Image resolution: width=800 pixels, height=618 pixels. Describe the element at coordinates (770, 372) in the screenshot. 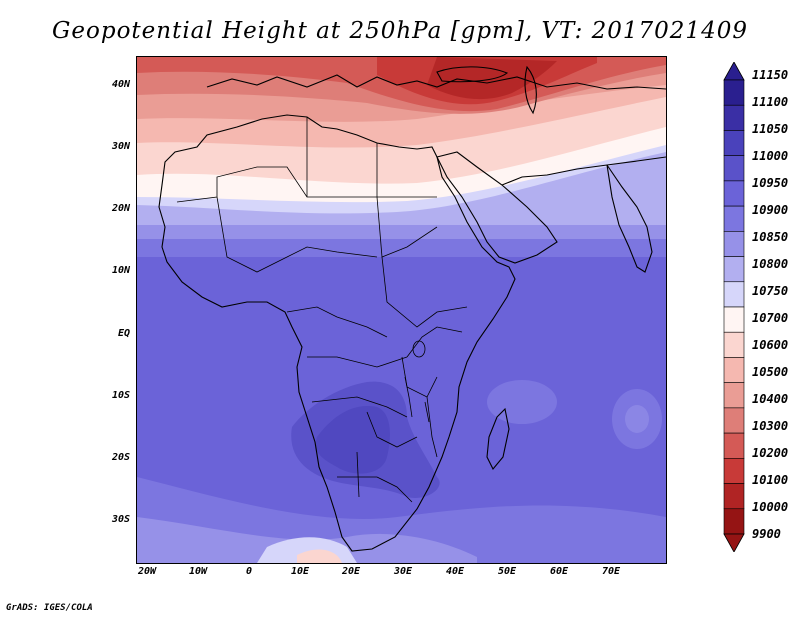

I see `colorbar-label-10500: 10500` at that location.